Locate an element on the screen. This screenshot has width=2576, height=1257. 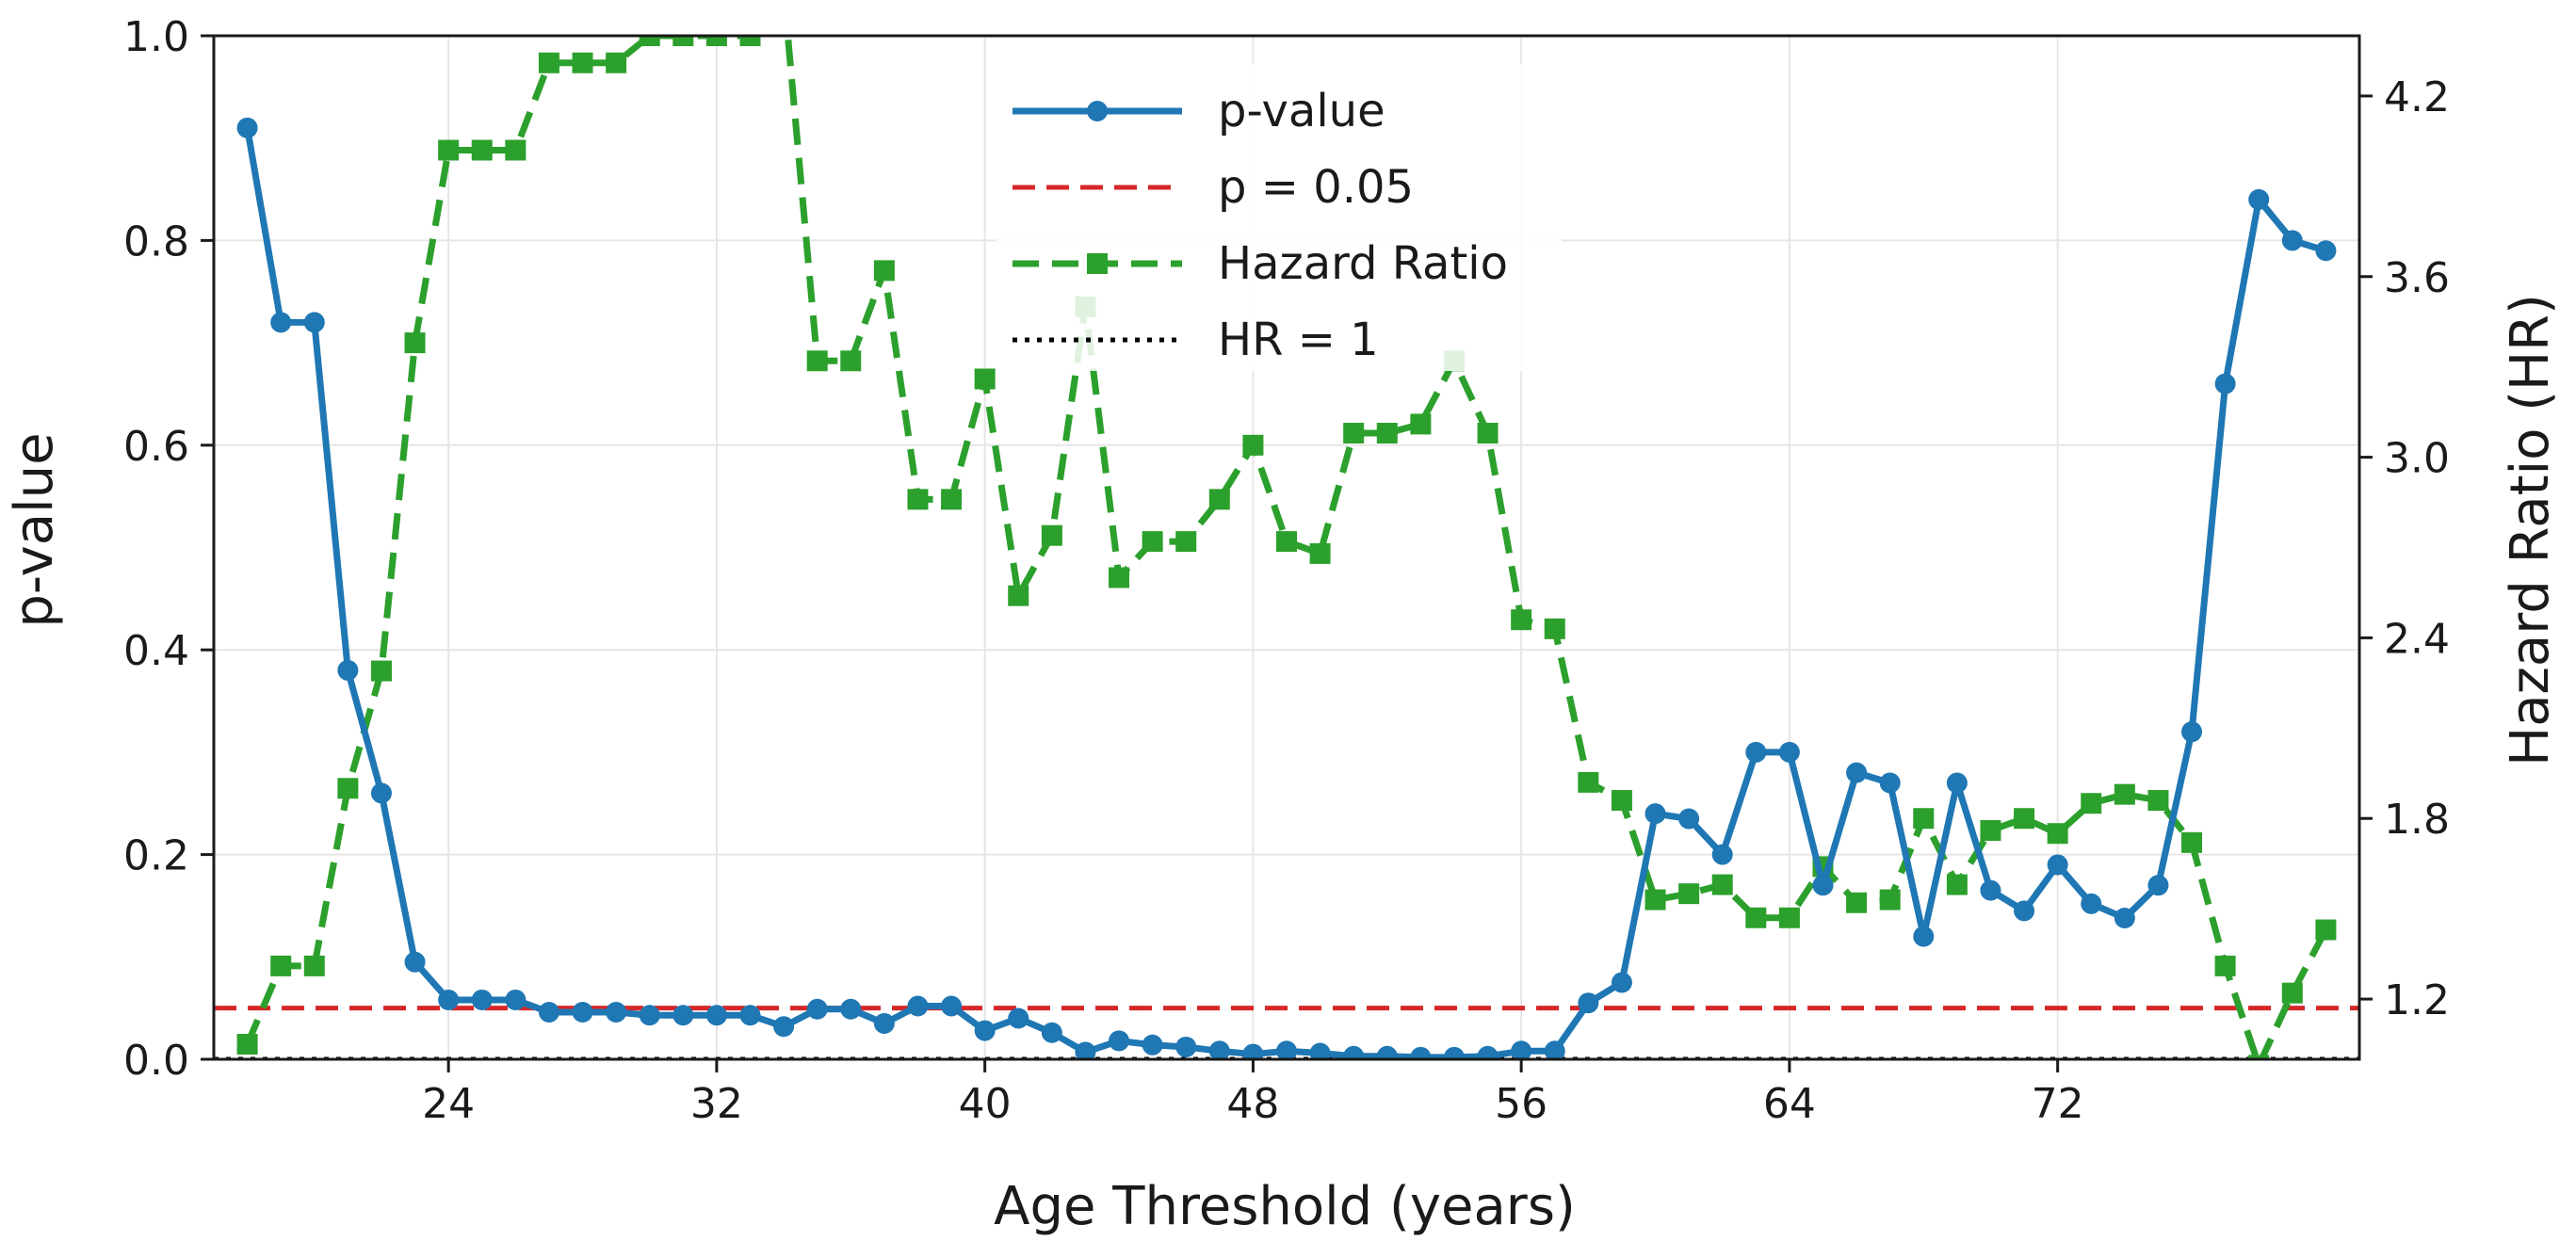
legend: p-value p = 0.05 Hazard Ratio HR = 1 is located at coordinates (1279, 217).